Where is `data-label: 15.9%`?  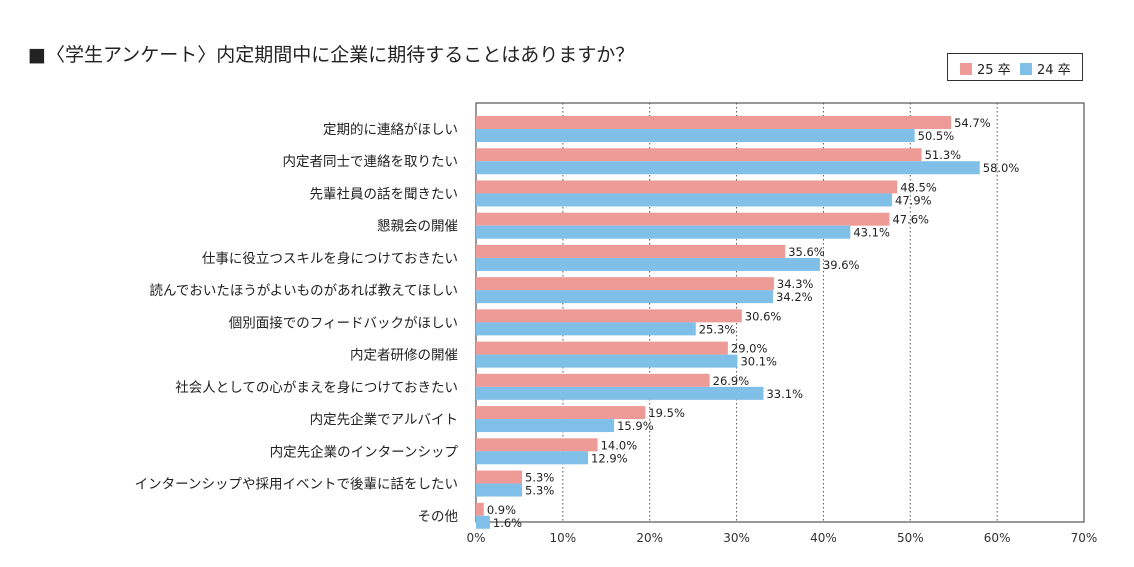 data-label: 15.9% is located at coordinates (635, 426).